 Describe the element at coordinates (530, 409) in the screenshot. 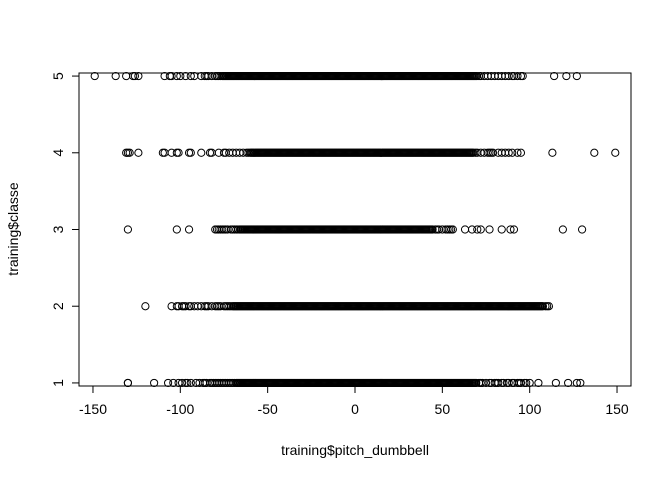

I see `x-tick-label: 100` at that location.